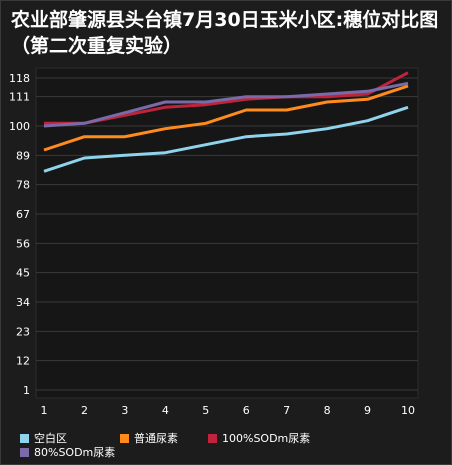 The image size is (452, 465). Describe the element at coordinates (23, 302) in the screenshot. I see `y-tick-label: 34` at that location.